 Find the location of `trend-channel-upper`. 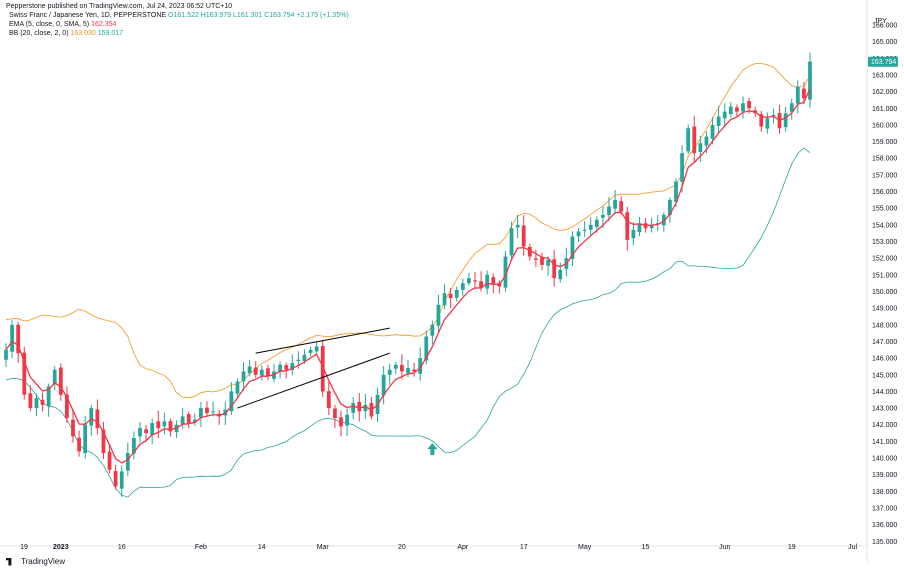

trend-channel-upper is located at coordinates (322, 340).